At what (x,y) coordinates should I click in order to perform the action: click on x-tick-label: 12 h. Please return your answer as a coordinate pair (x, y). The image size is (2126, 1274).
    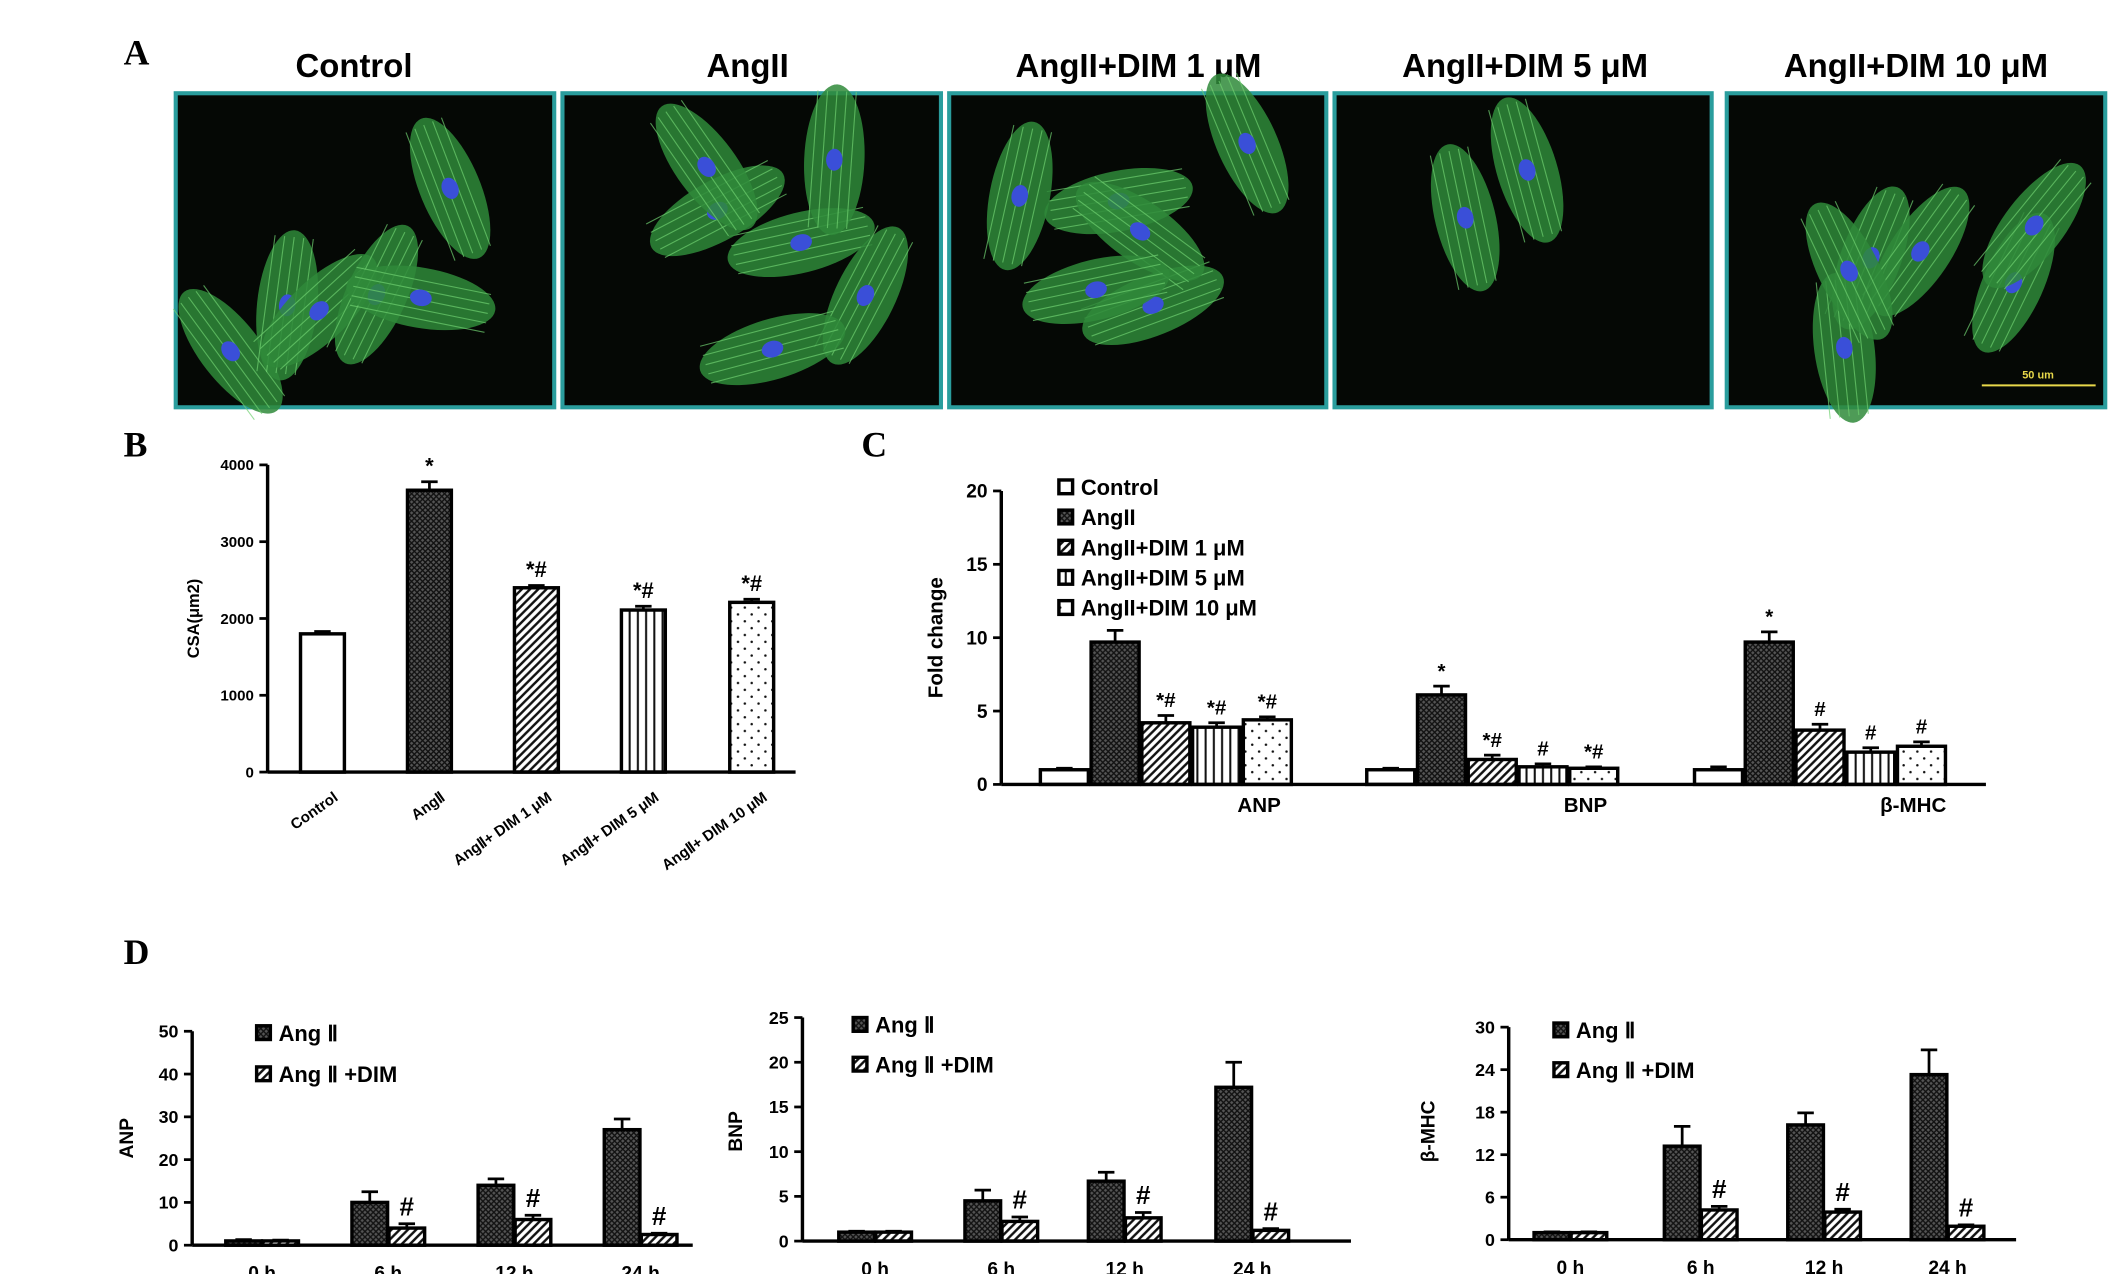
    Looking at the image, I should click on (514, 1268).